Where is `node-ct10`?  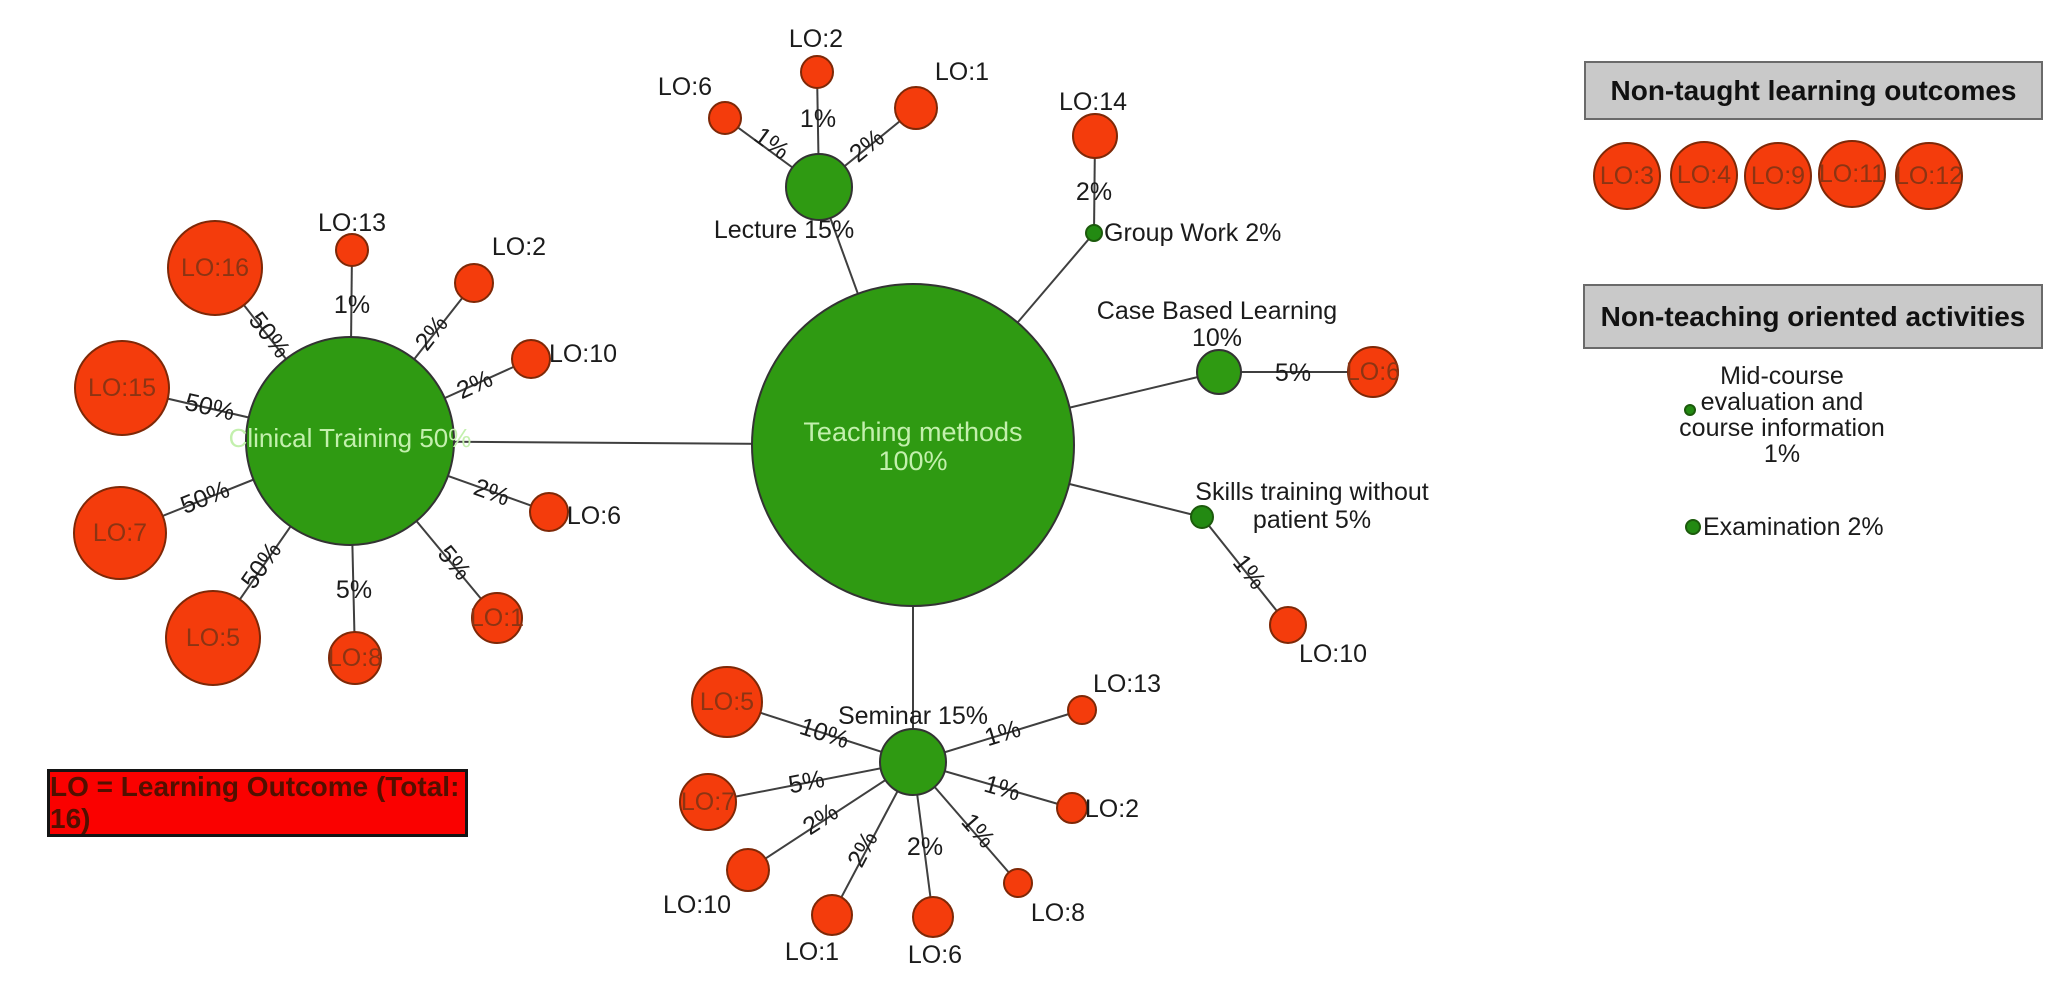
node-ct10 is located at coordinates (531, 359).